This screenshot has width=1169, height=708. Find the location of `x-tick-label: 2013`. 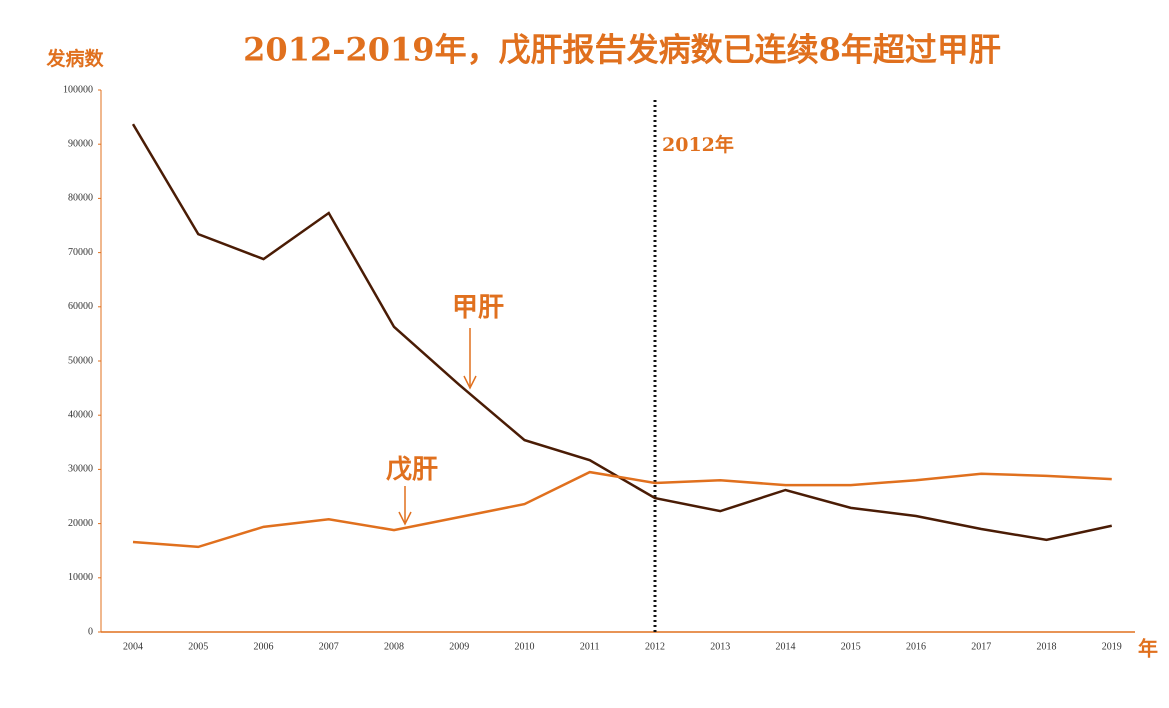

x-tick-label: 2013 is located at coordinates (720, 646).